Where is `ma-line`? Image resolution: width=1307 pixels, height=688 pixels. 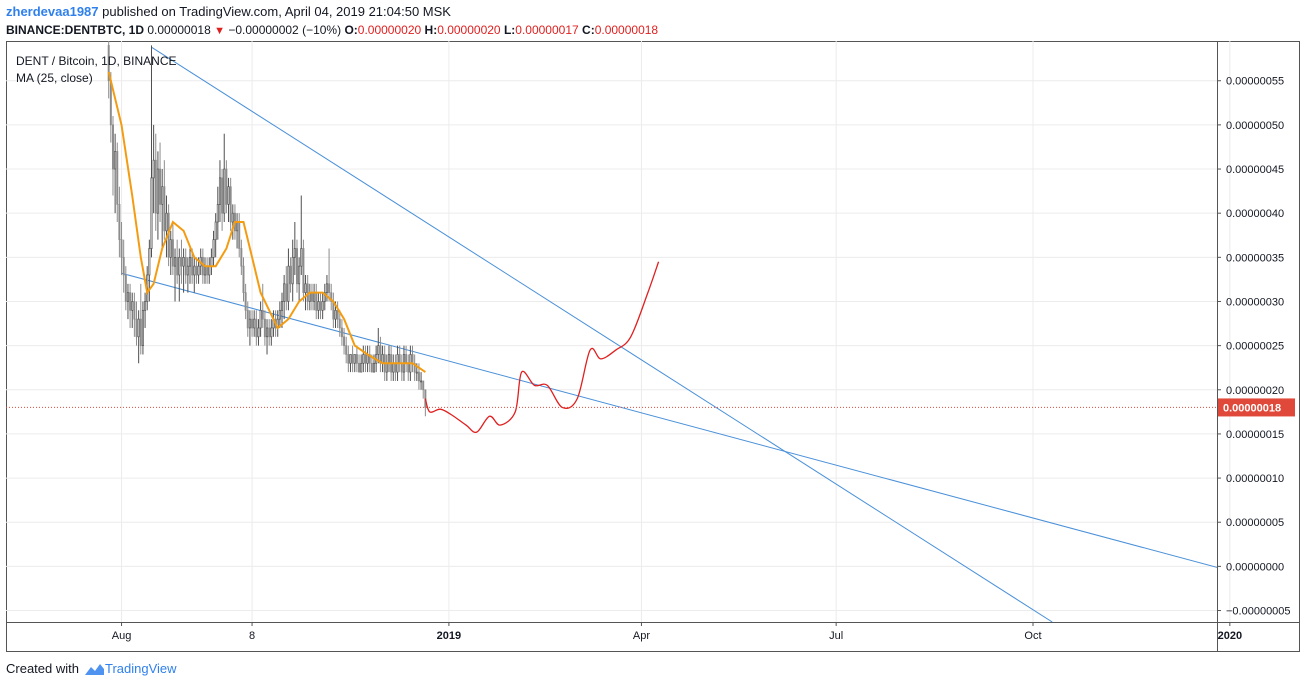 ma-line is located at coordinates (266, 222).